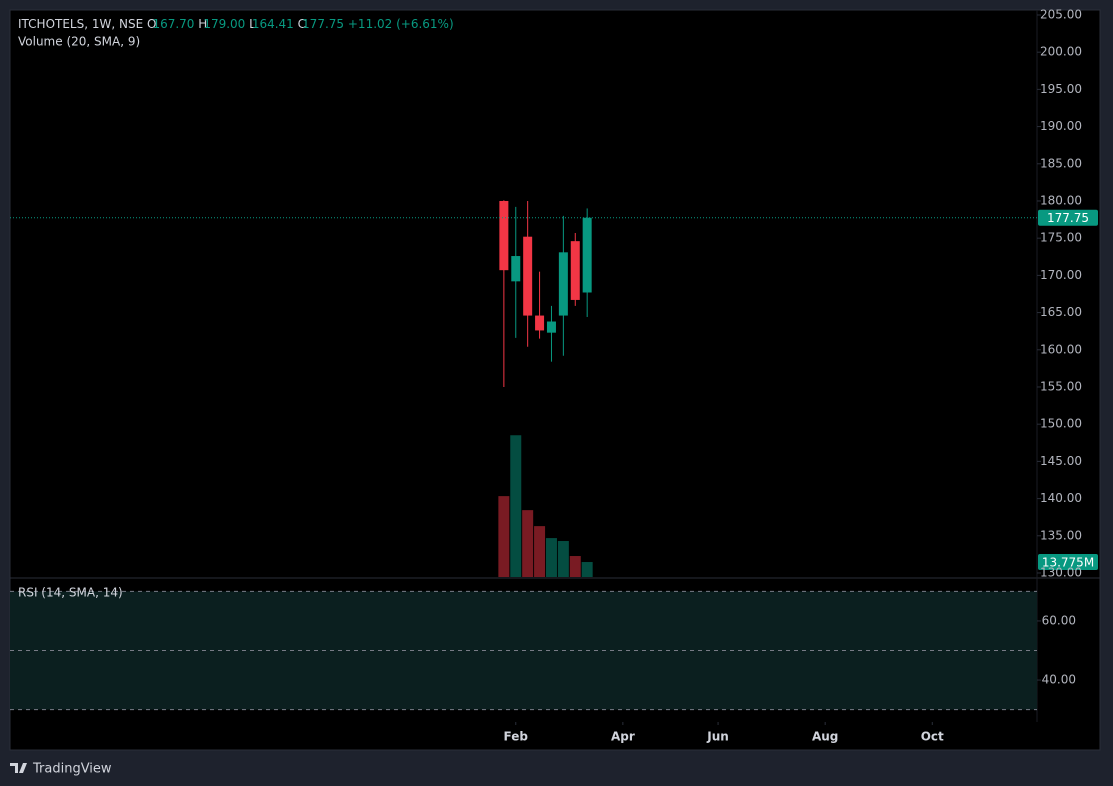 This screenshot has width=1113, height=786. What do you see at coordinates (1059, 680) in the screenshot?
I see `rsi-tick-label: 40.00` at bounding box center [1059, 680].